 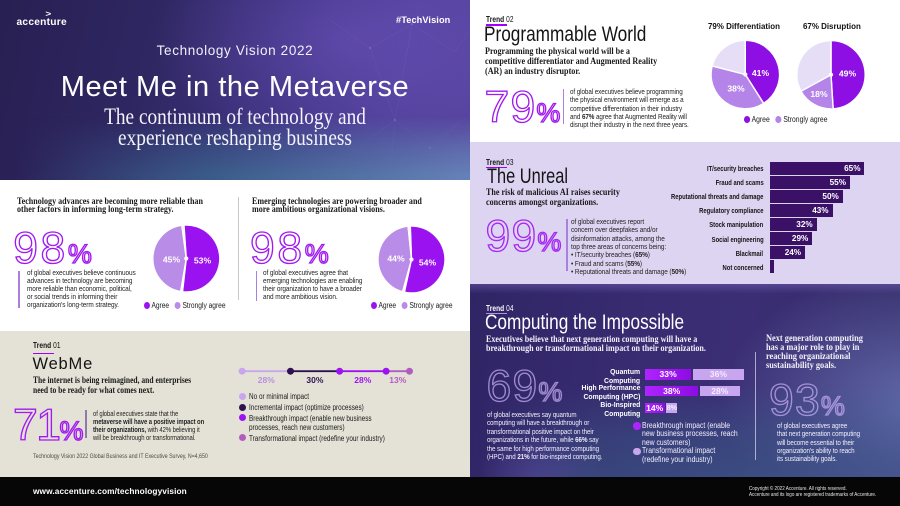 What do you see at coordinates (736, 89) in the screenshot?
I see `svg-text: 38%` at bounding box center [736, 89].